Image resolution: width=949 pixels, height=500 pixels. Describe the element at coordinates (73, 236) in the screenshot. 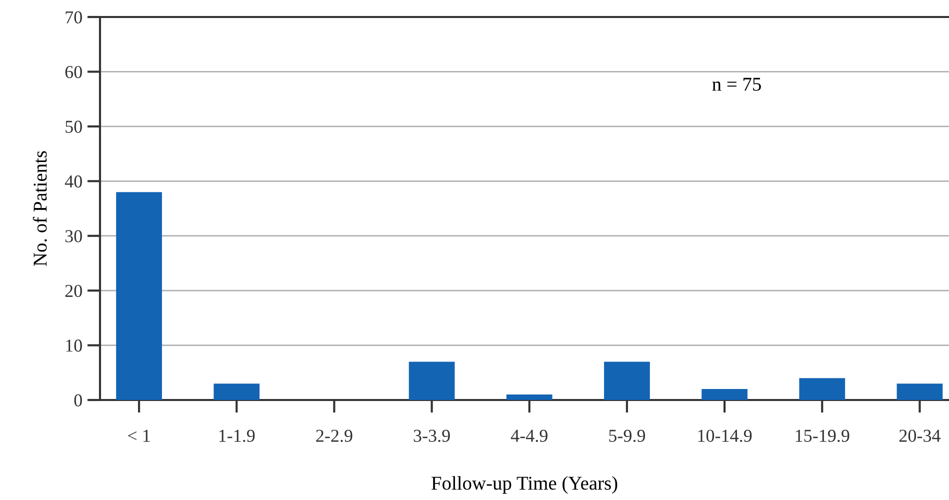

I see `y-tick-label: 30` at that location.